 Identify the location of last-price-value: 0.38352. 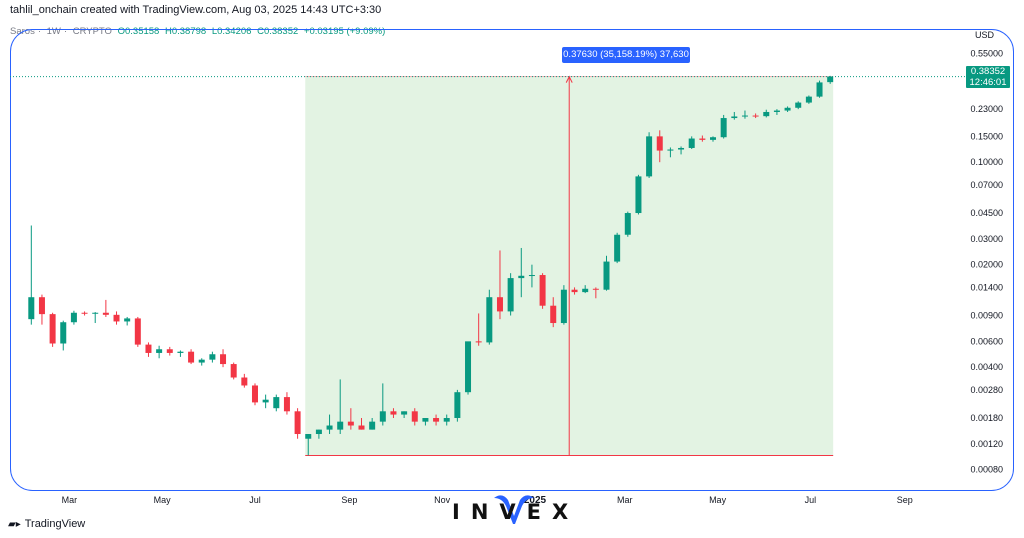
(988, 71).